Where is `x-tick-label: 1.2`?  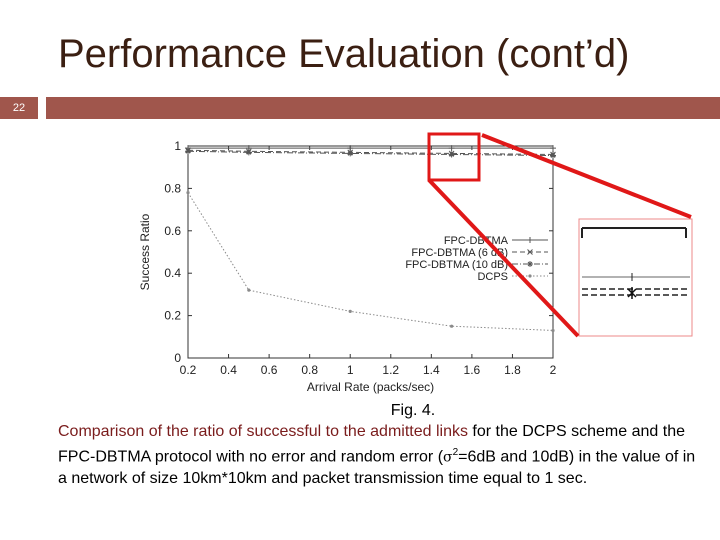 x-tick-label: 1.2 is located at coordinates (390, 370).